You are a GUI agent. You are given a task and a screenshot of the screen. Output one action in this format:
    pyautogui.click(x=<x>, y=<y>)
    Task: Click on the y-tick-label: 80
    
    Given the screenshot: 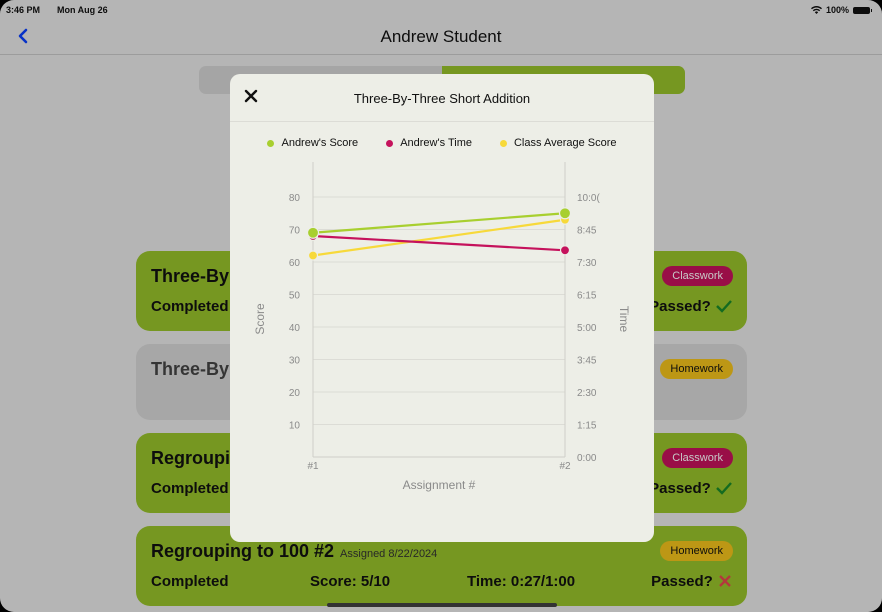 What is the action you would take?
    pyautogui.click(x=295, y=198)
    